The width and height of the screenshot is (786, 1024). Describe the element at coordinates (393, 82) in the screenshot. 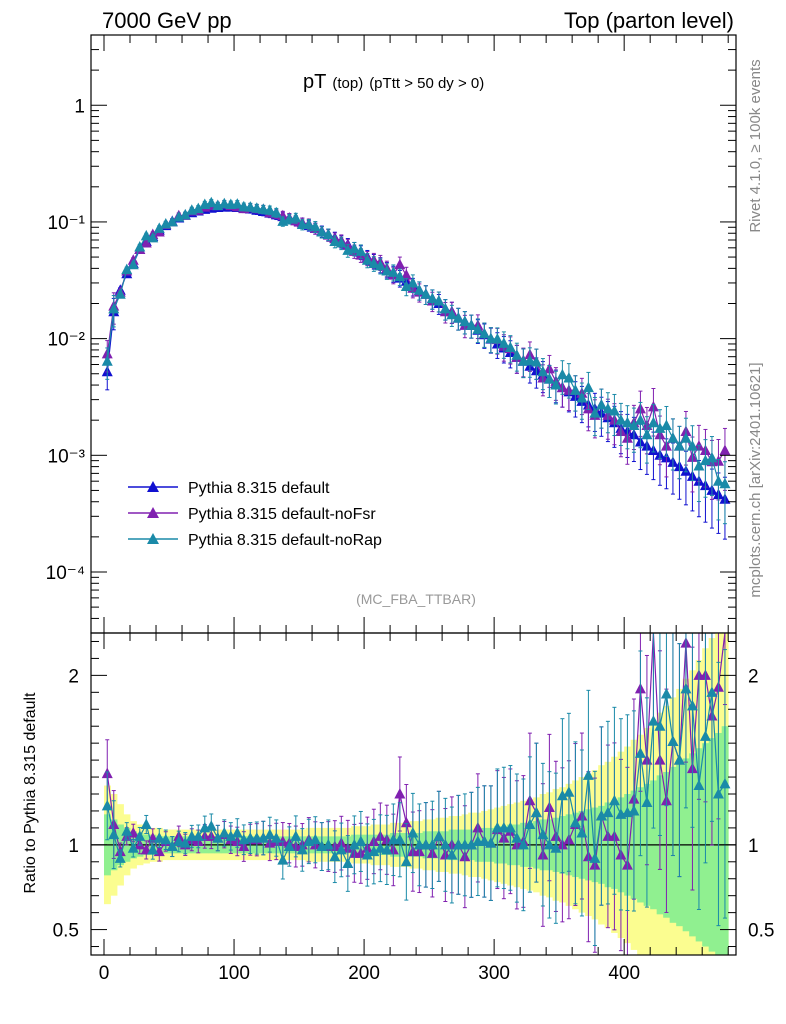

I see `plot-title: pT (top) (pTtt > 50 dy > 0)` at that location.